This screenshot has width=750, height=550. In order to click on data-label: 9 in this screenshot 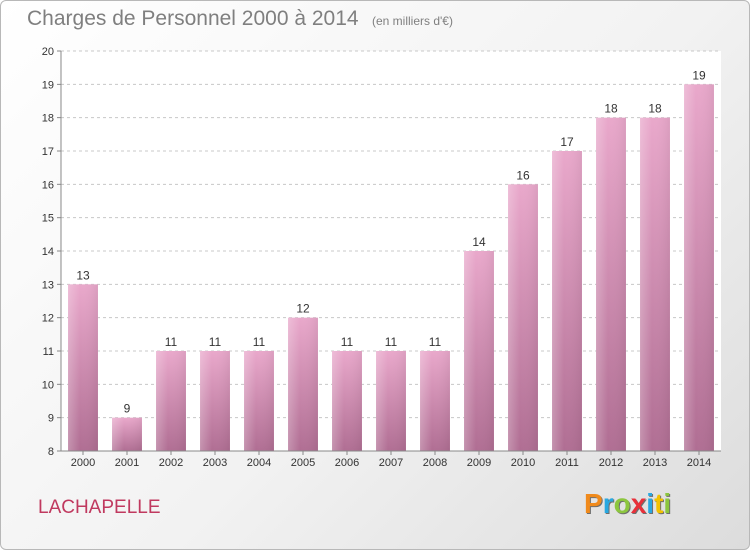, I will do `click(127, 409)`.